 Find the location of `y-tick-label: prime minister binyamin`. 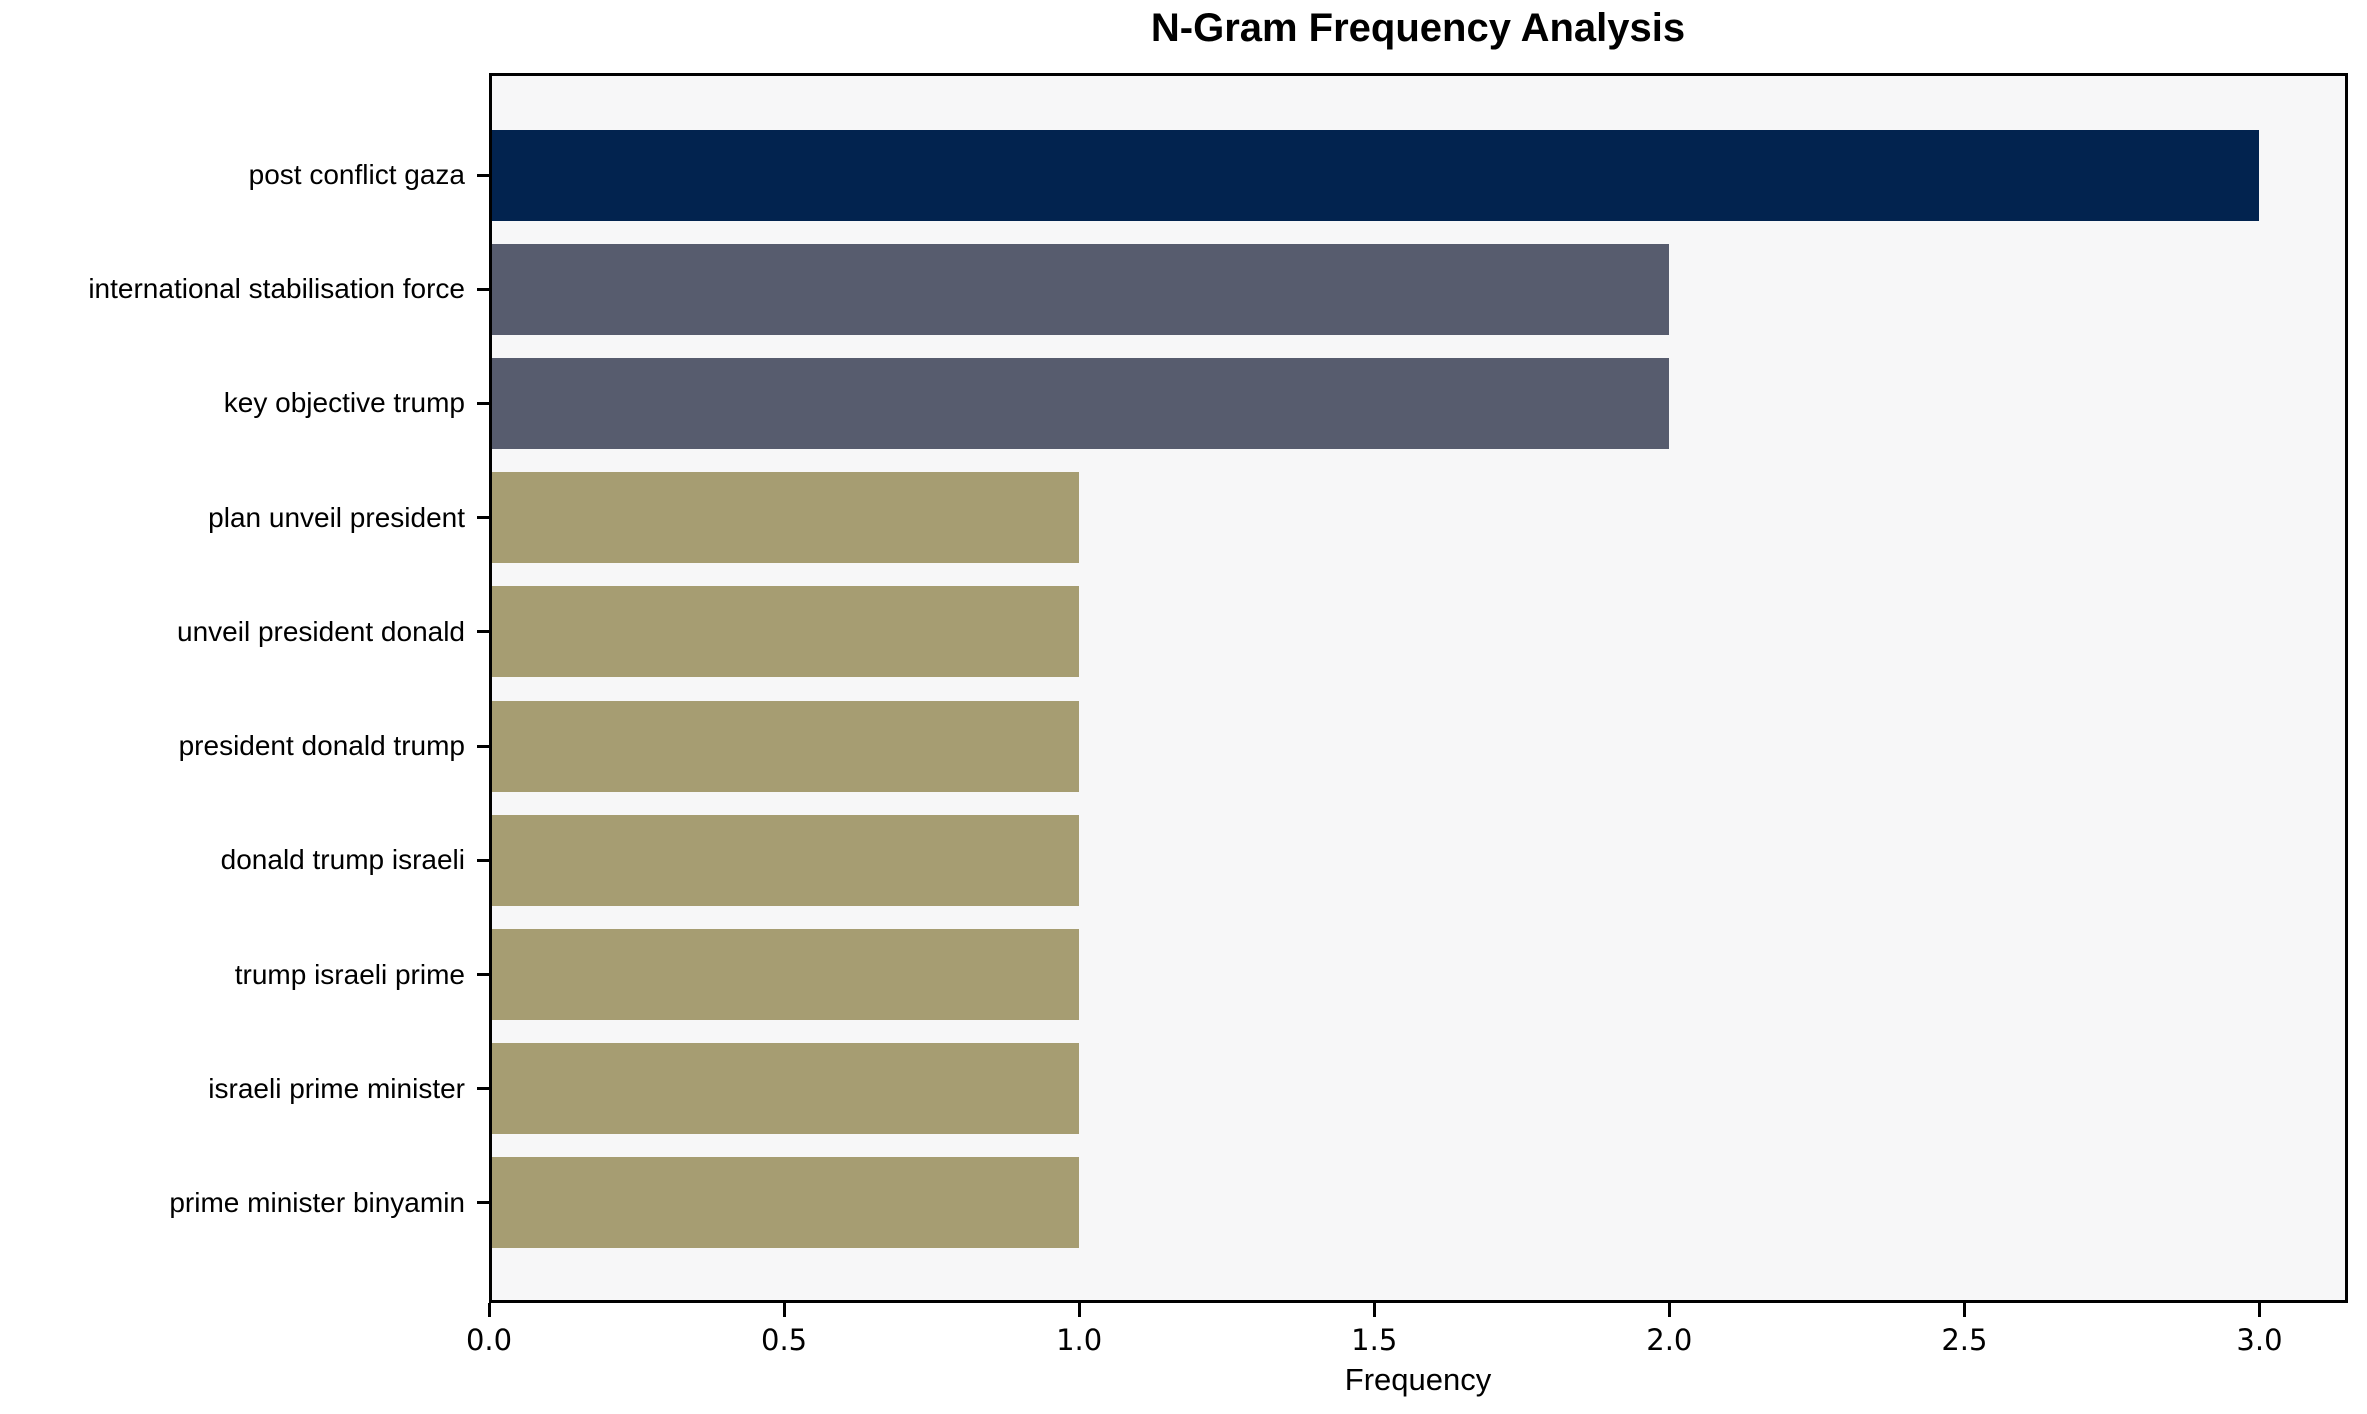

y-tick-label: prime minister binyamin is located at coordinates (317, 1202).